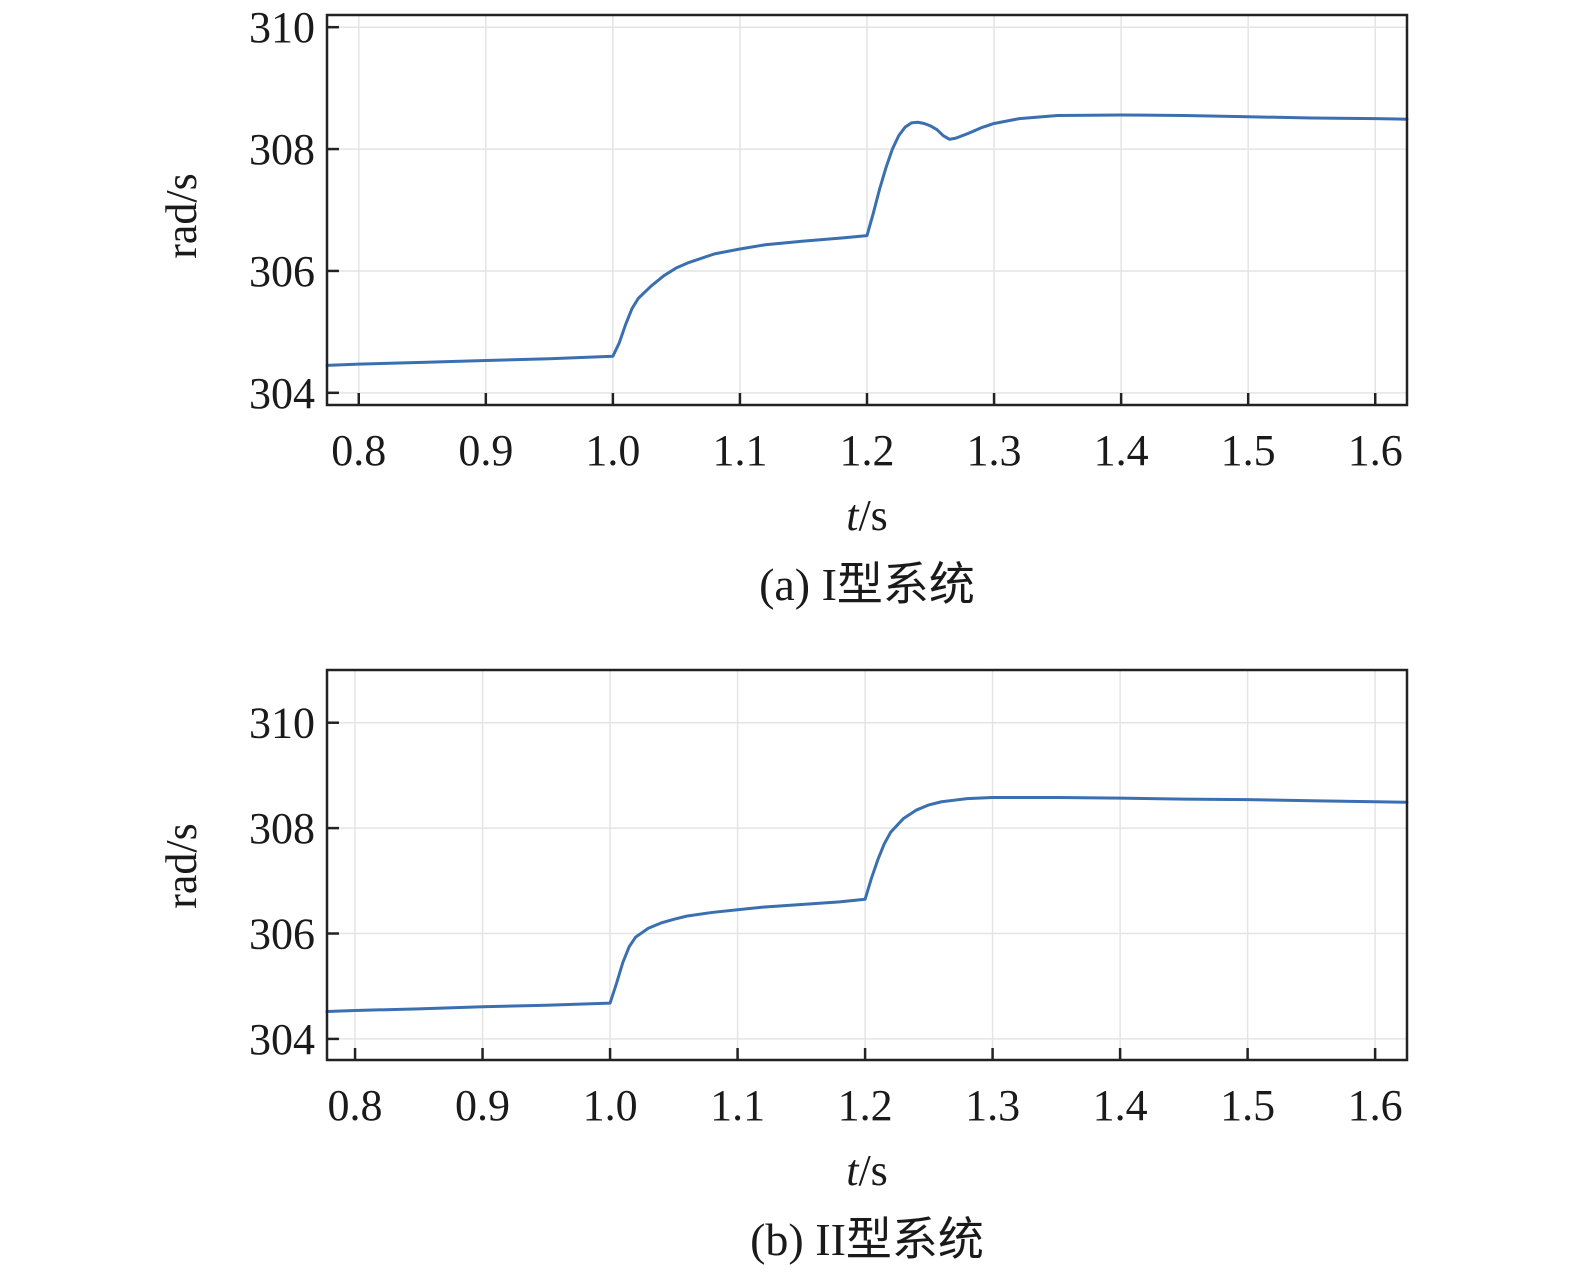  I want to click on x-axis-label-a: t/s, so click(867, 515).